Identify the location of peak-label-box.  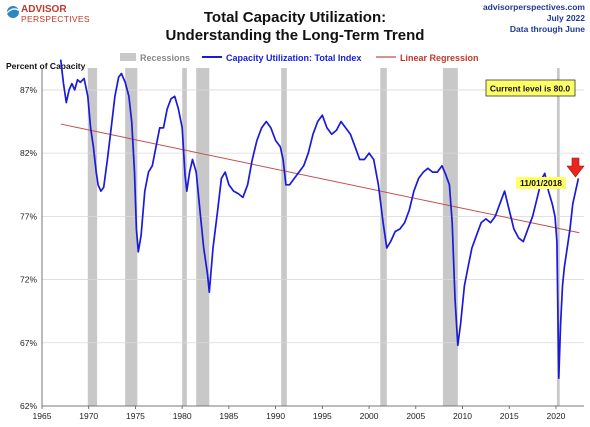
(541, 183).